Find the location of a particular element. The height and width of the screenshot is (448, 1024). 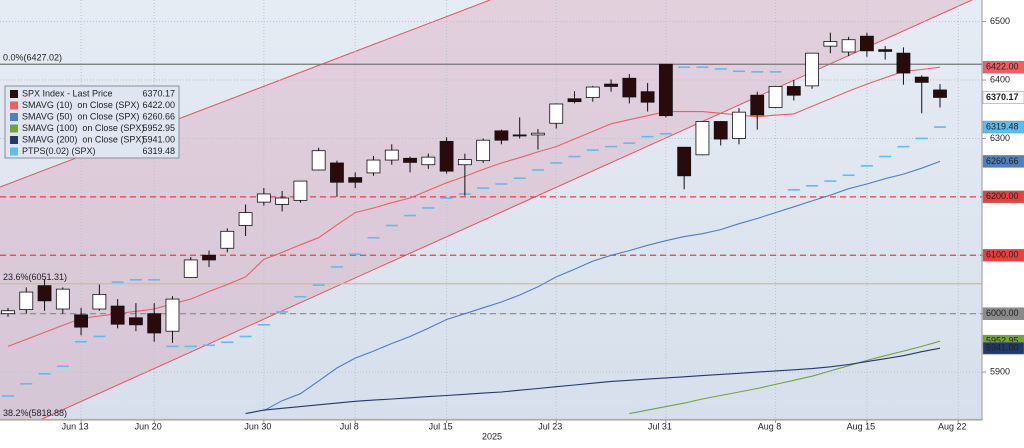

legend-value: 6260.66 is located at coordinates (158, 116).